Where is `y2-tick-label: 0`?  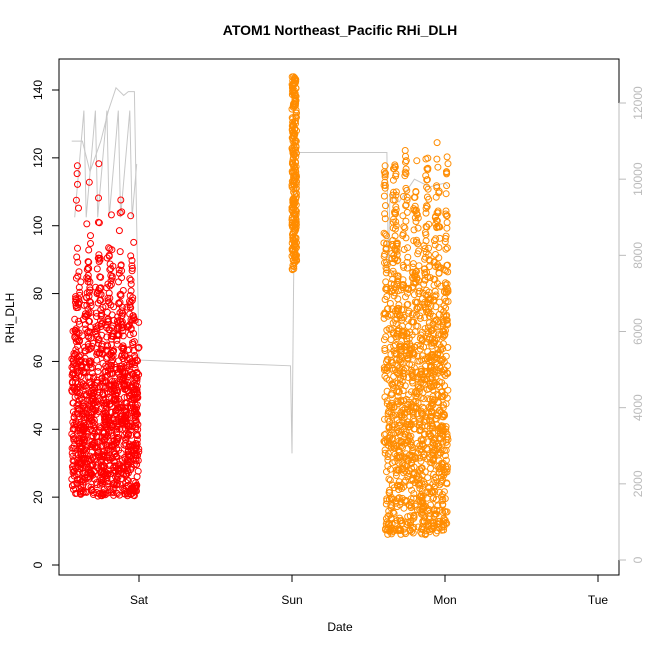
y2-tick-label: 0 is located at coordinates (638, 559).